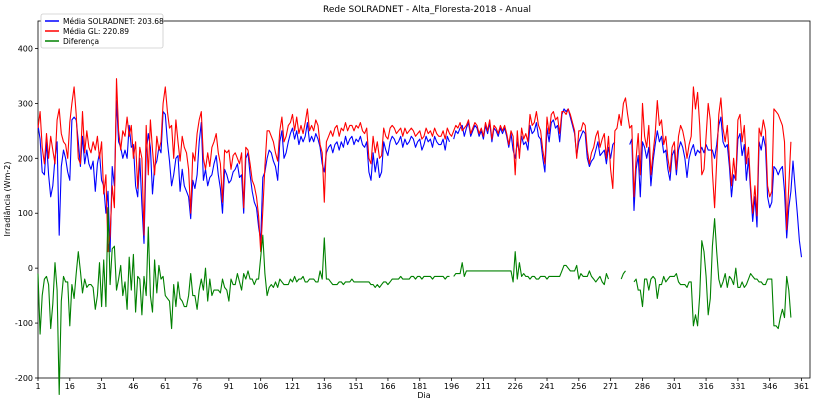  I want to click on legend-label-2: Diferença, so click(81, 41).